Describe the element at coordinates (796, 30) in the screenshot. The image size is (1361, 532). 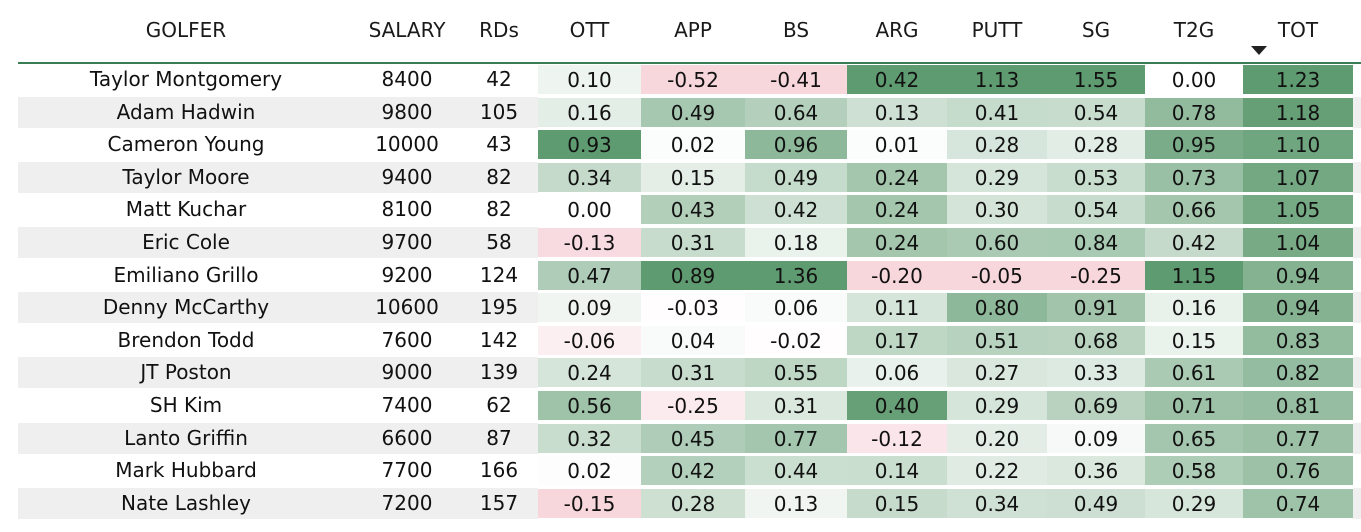
I see `col-header-bs: BS` at that location.